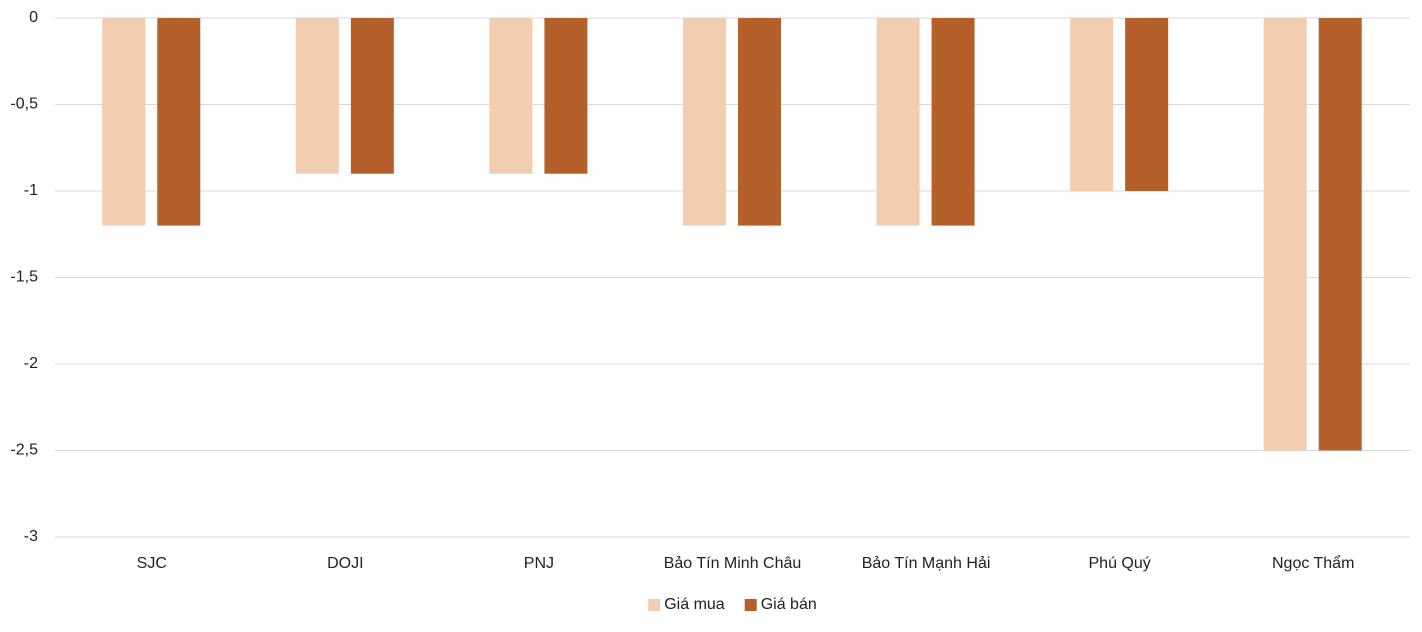 Image resolution: width=1422 pixels, height=632 pixels. I want to click on y-tick-label: -0,5, so click(24, 104).